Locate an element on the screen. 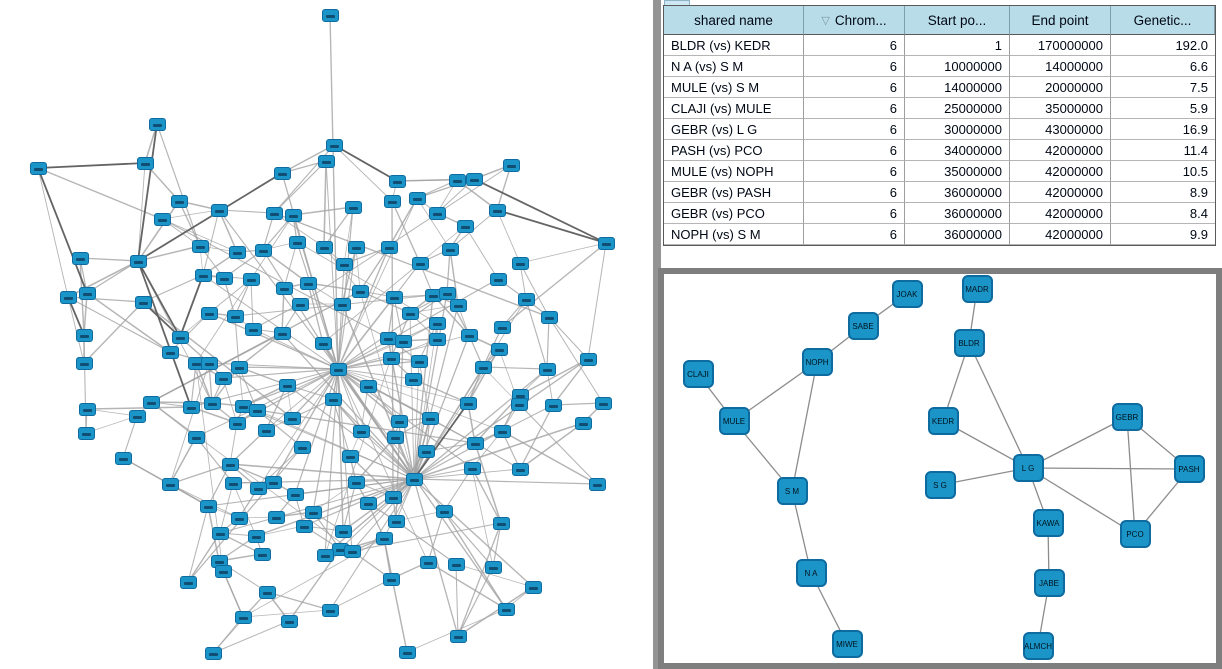 Image resolution: width=1222 pixels, height=669 pixels. network-node-kawa: KAWA is located at coordinates (1048, 523).